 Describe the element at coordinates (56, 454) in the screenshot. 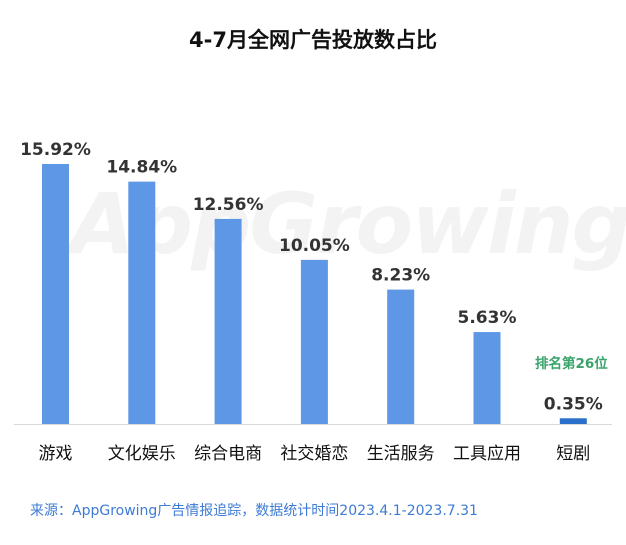

I see `category-label-0: 游戏` at that location.